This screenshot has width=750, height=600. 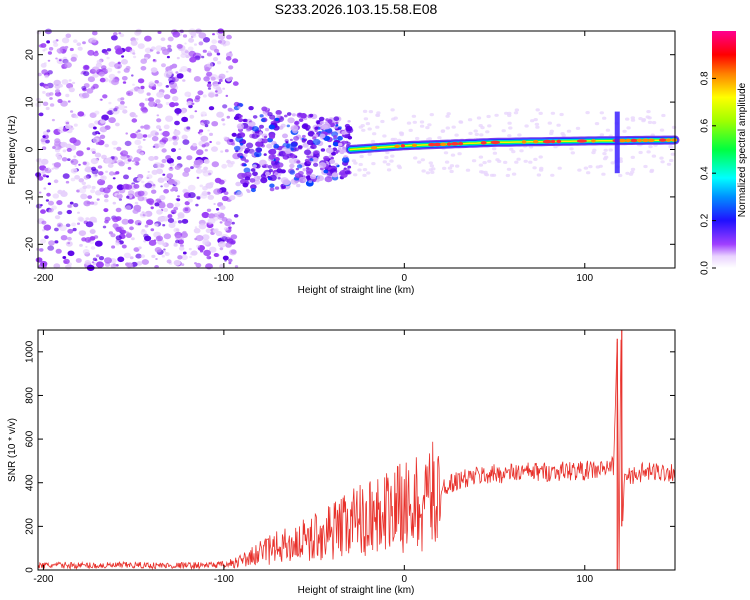 I want to click on snr-y-tick-label: 0, so click(x=30, y=570).